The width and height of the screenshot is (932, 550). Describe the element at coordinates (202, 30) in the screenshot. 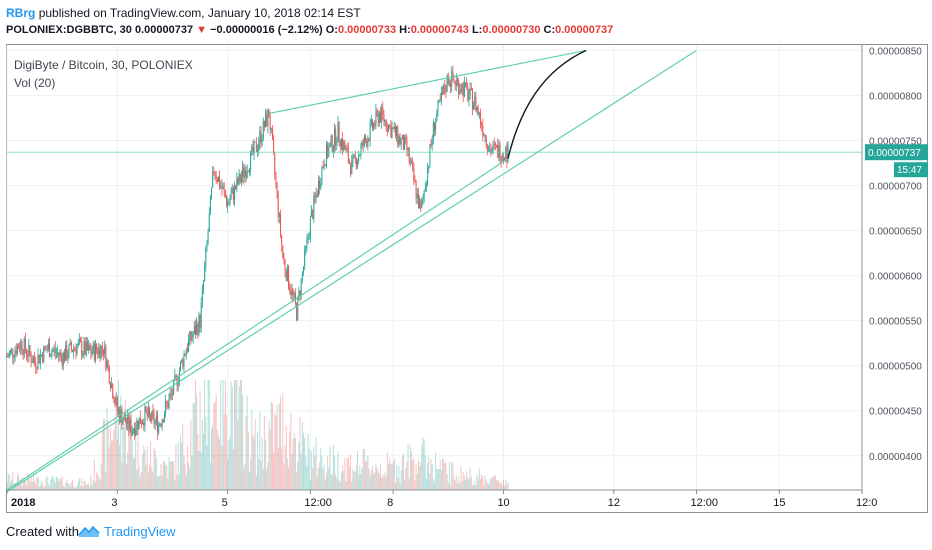

I see `down-arrow-icon: ▼` at that location.